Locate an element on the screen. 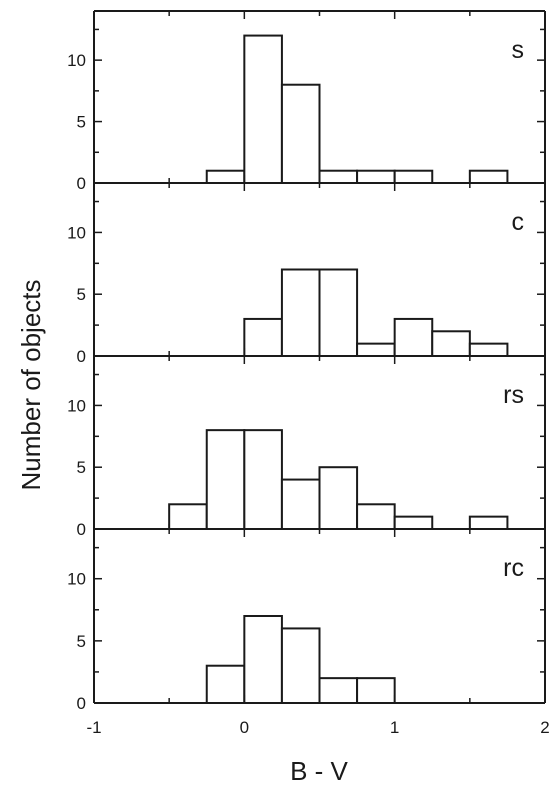 This screenshot has height=791, width=560. y-axis-title: Number of objects is located at coordinates (31, 385).